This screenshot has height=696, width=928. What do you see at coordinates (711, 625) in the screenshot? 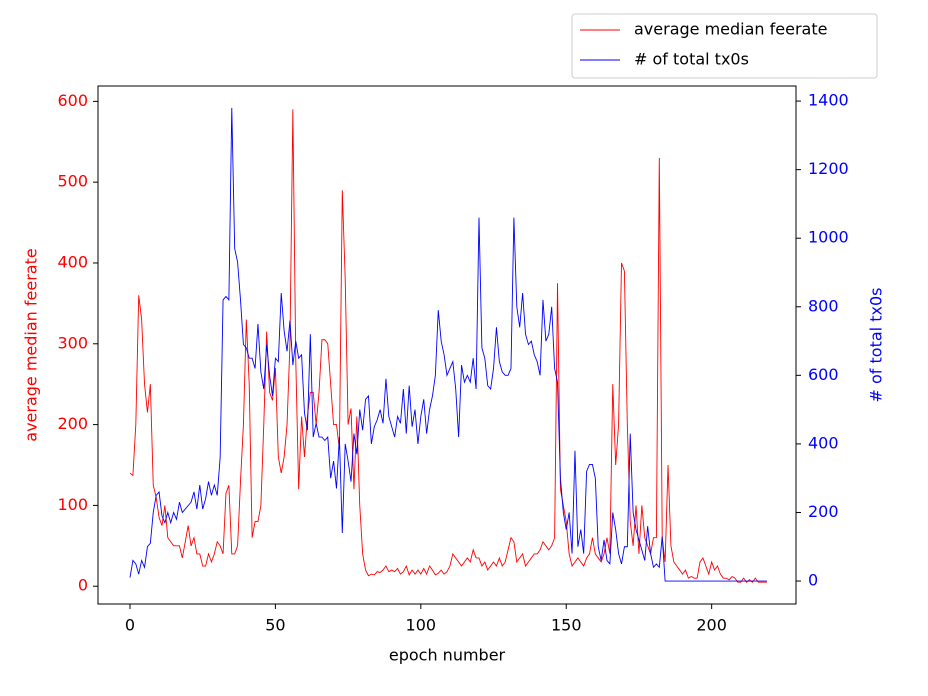
I see `x-tick-label: 200` at bounding box center [711, 625].